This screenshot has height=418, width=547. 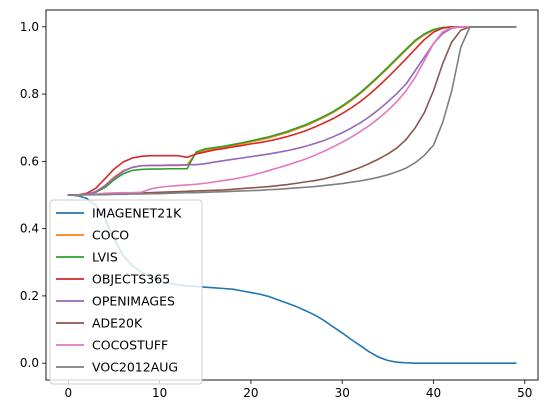 I want to click on legend-label-coco: COCO, so click(x=110, y=235).